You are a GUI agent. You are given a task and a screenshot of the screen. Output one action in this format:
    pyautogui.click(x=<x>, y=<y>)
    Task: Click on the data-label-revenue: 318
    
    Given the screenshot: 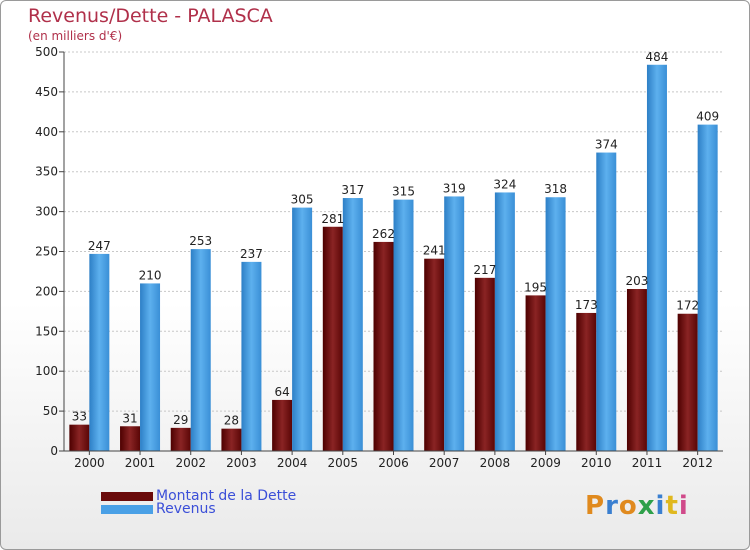 What is the action you would take?
    pyautogui.click(x=555, y=189)
    